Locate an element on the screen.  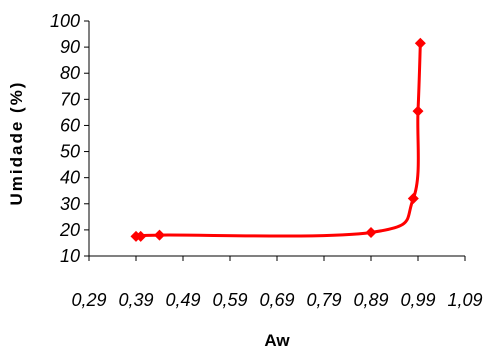
y-tick-label: 20 is located at coordinates (69, 230).